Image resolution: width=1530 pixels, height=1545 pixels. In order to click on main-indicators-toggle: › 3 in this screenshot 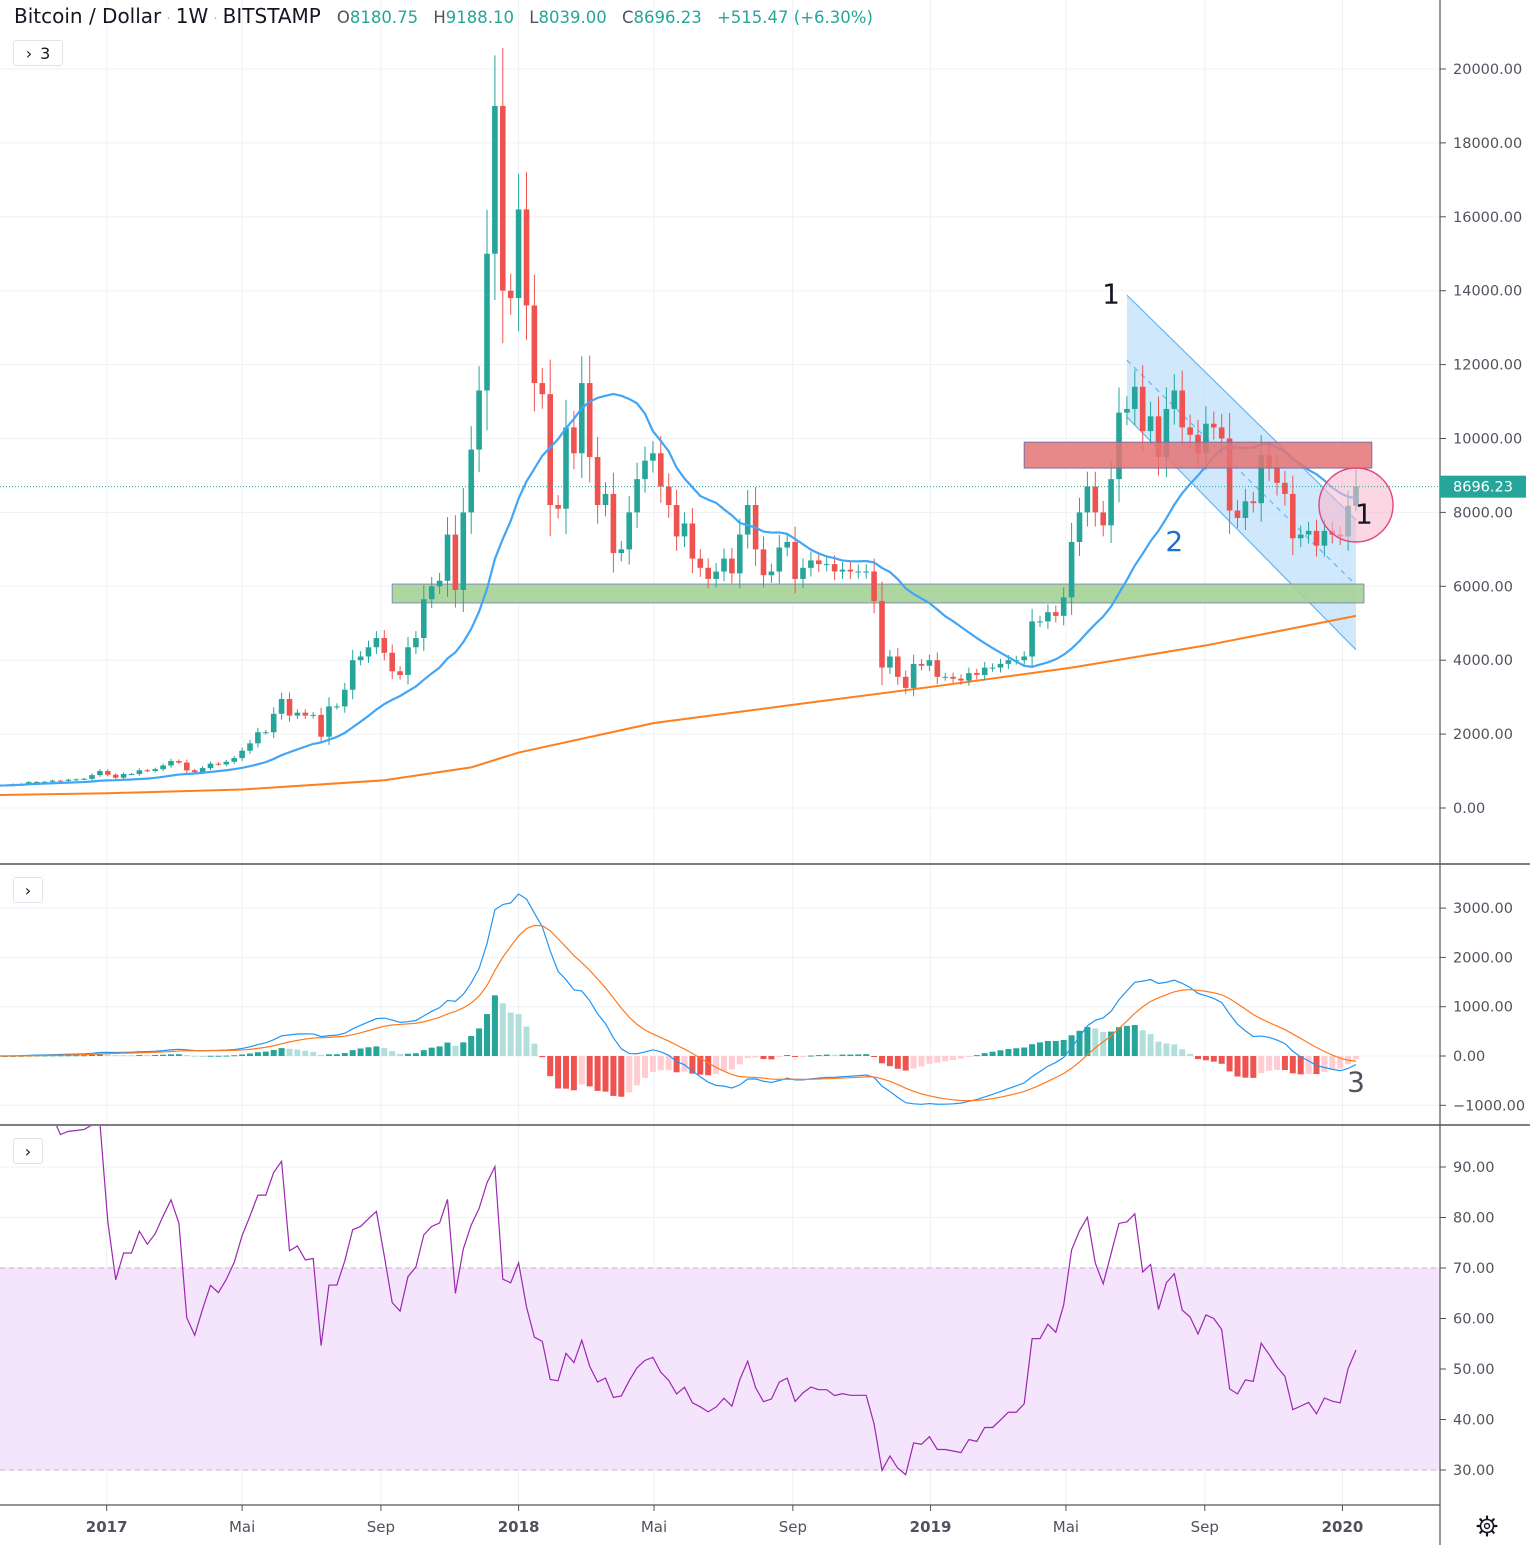, I will do `click(38, 53)`.